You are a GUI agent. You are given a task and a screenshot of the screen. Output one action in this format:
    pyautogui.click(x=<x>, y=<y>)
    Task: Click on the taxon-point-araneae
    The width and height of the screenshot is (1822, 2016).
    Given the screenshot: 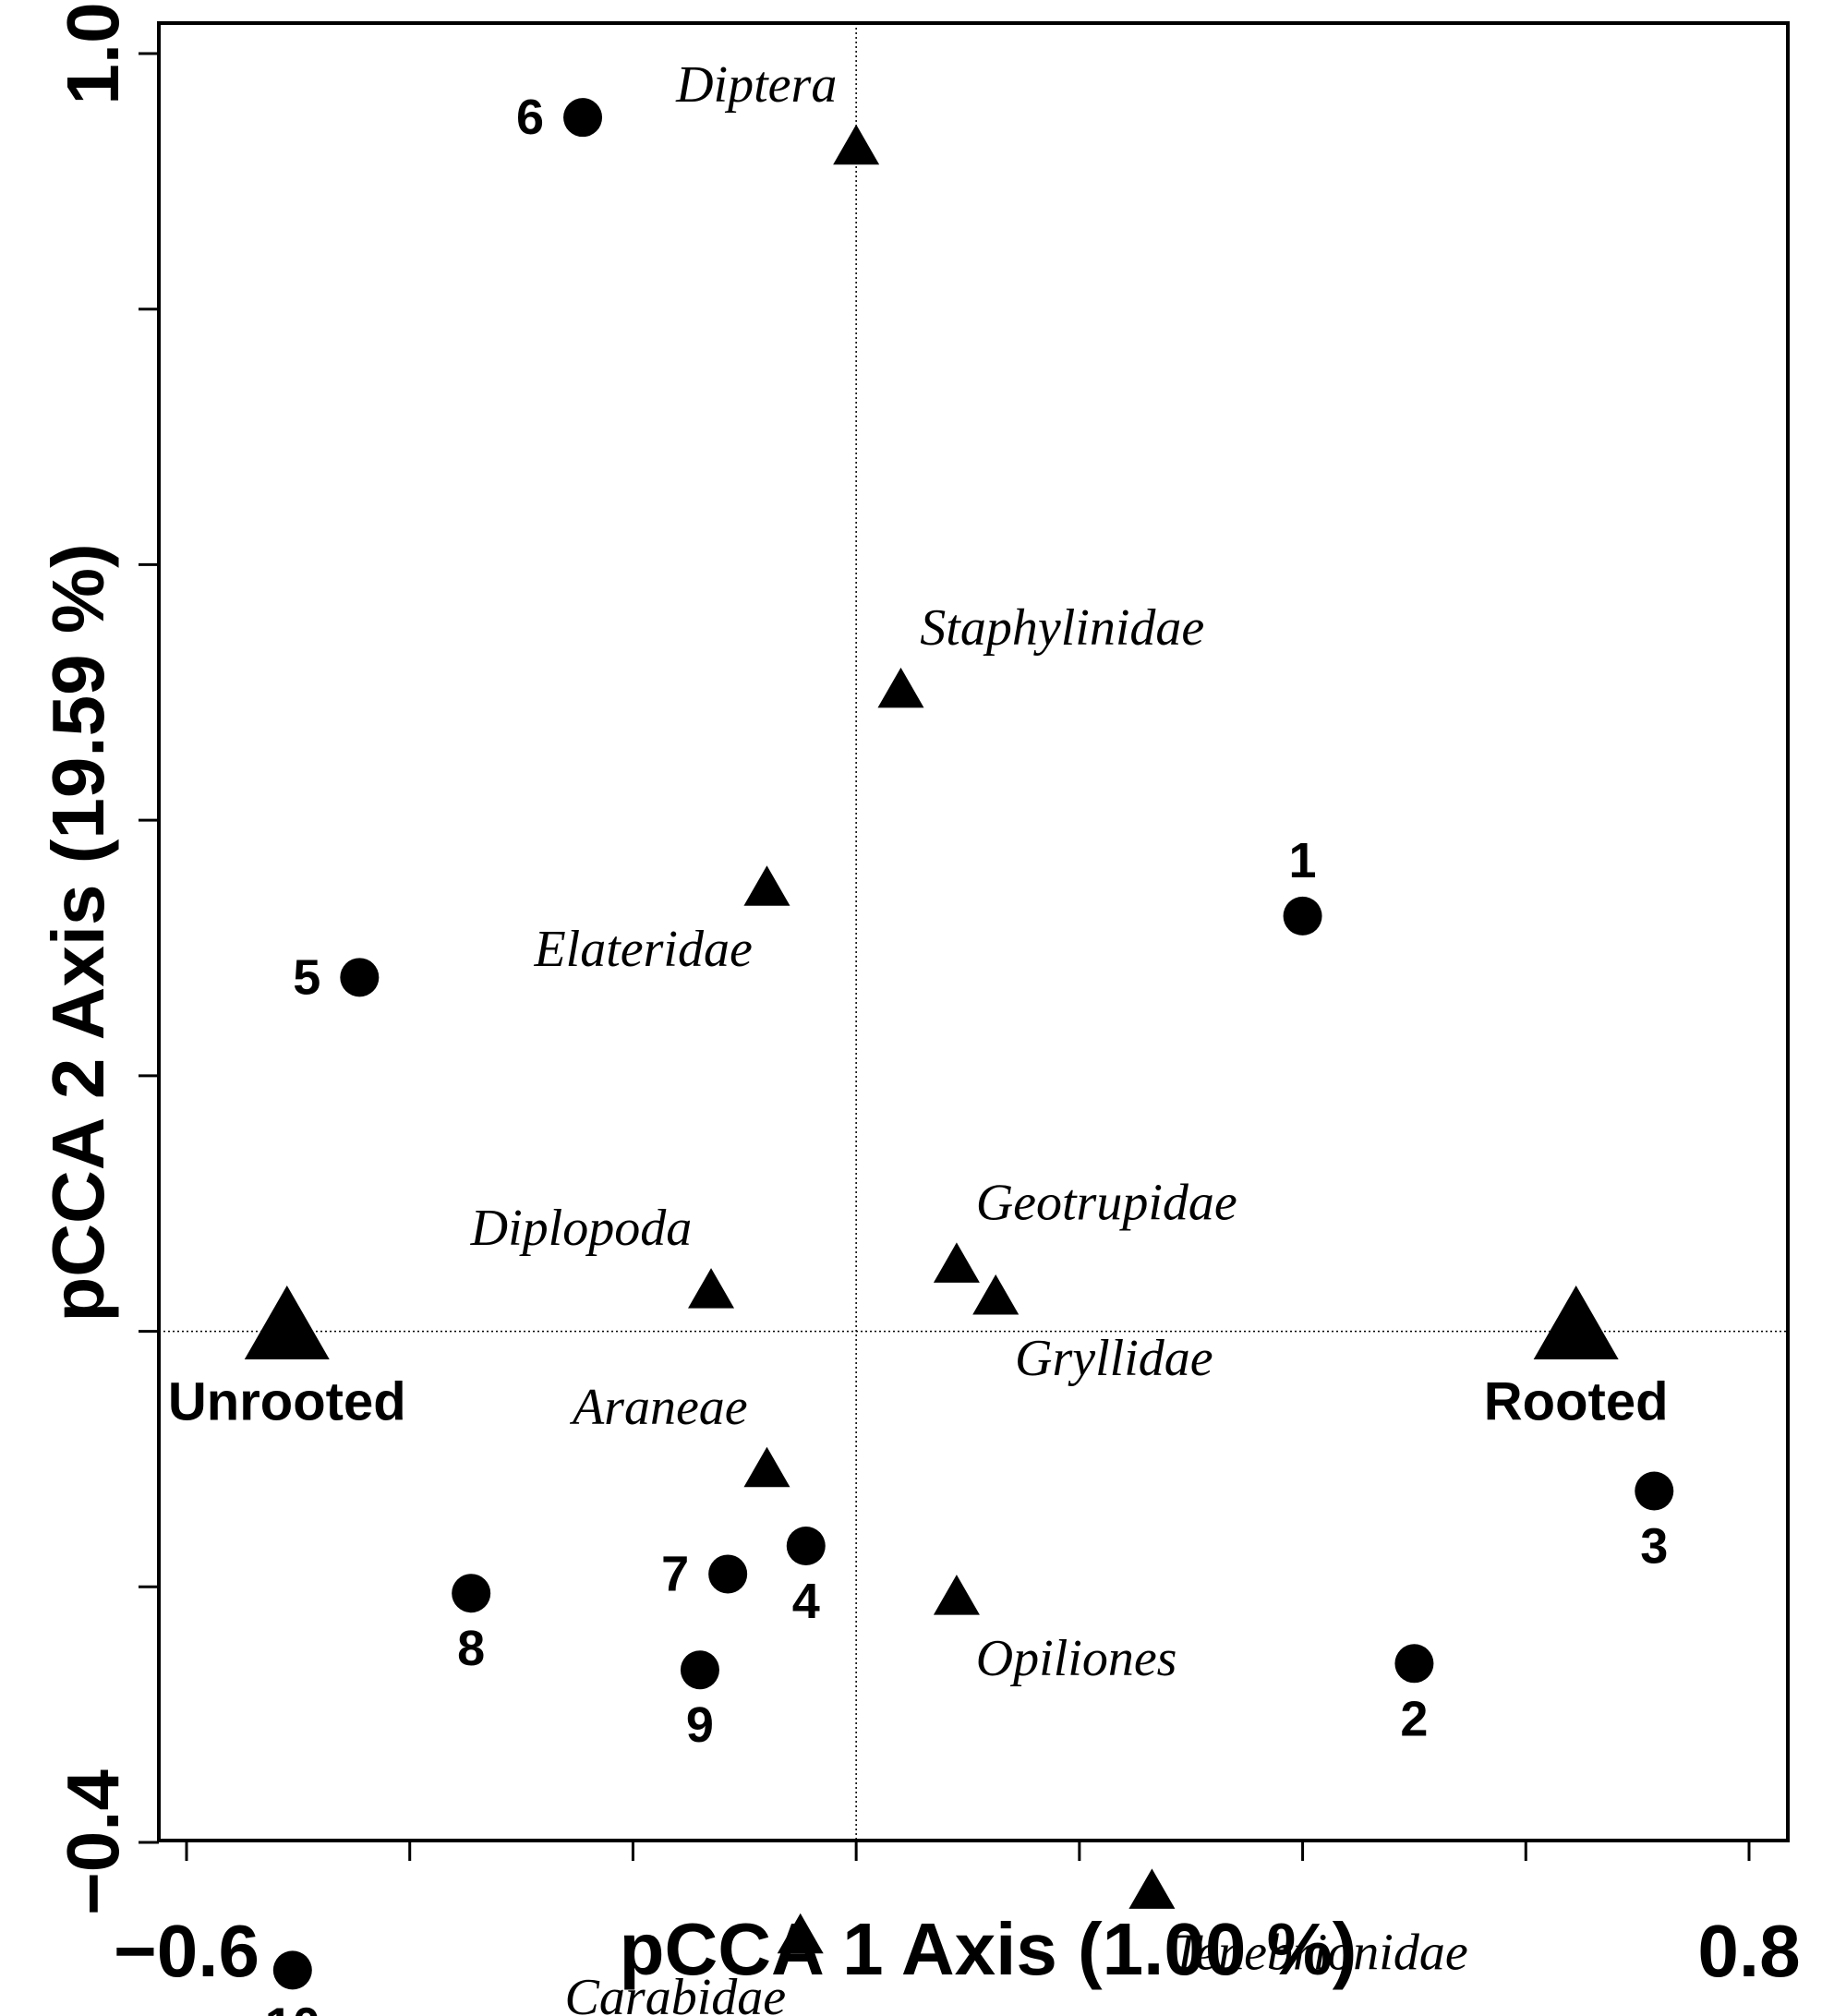 What is the action you would take?
    pyautogui.click(x=766, y=1467)
    